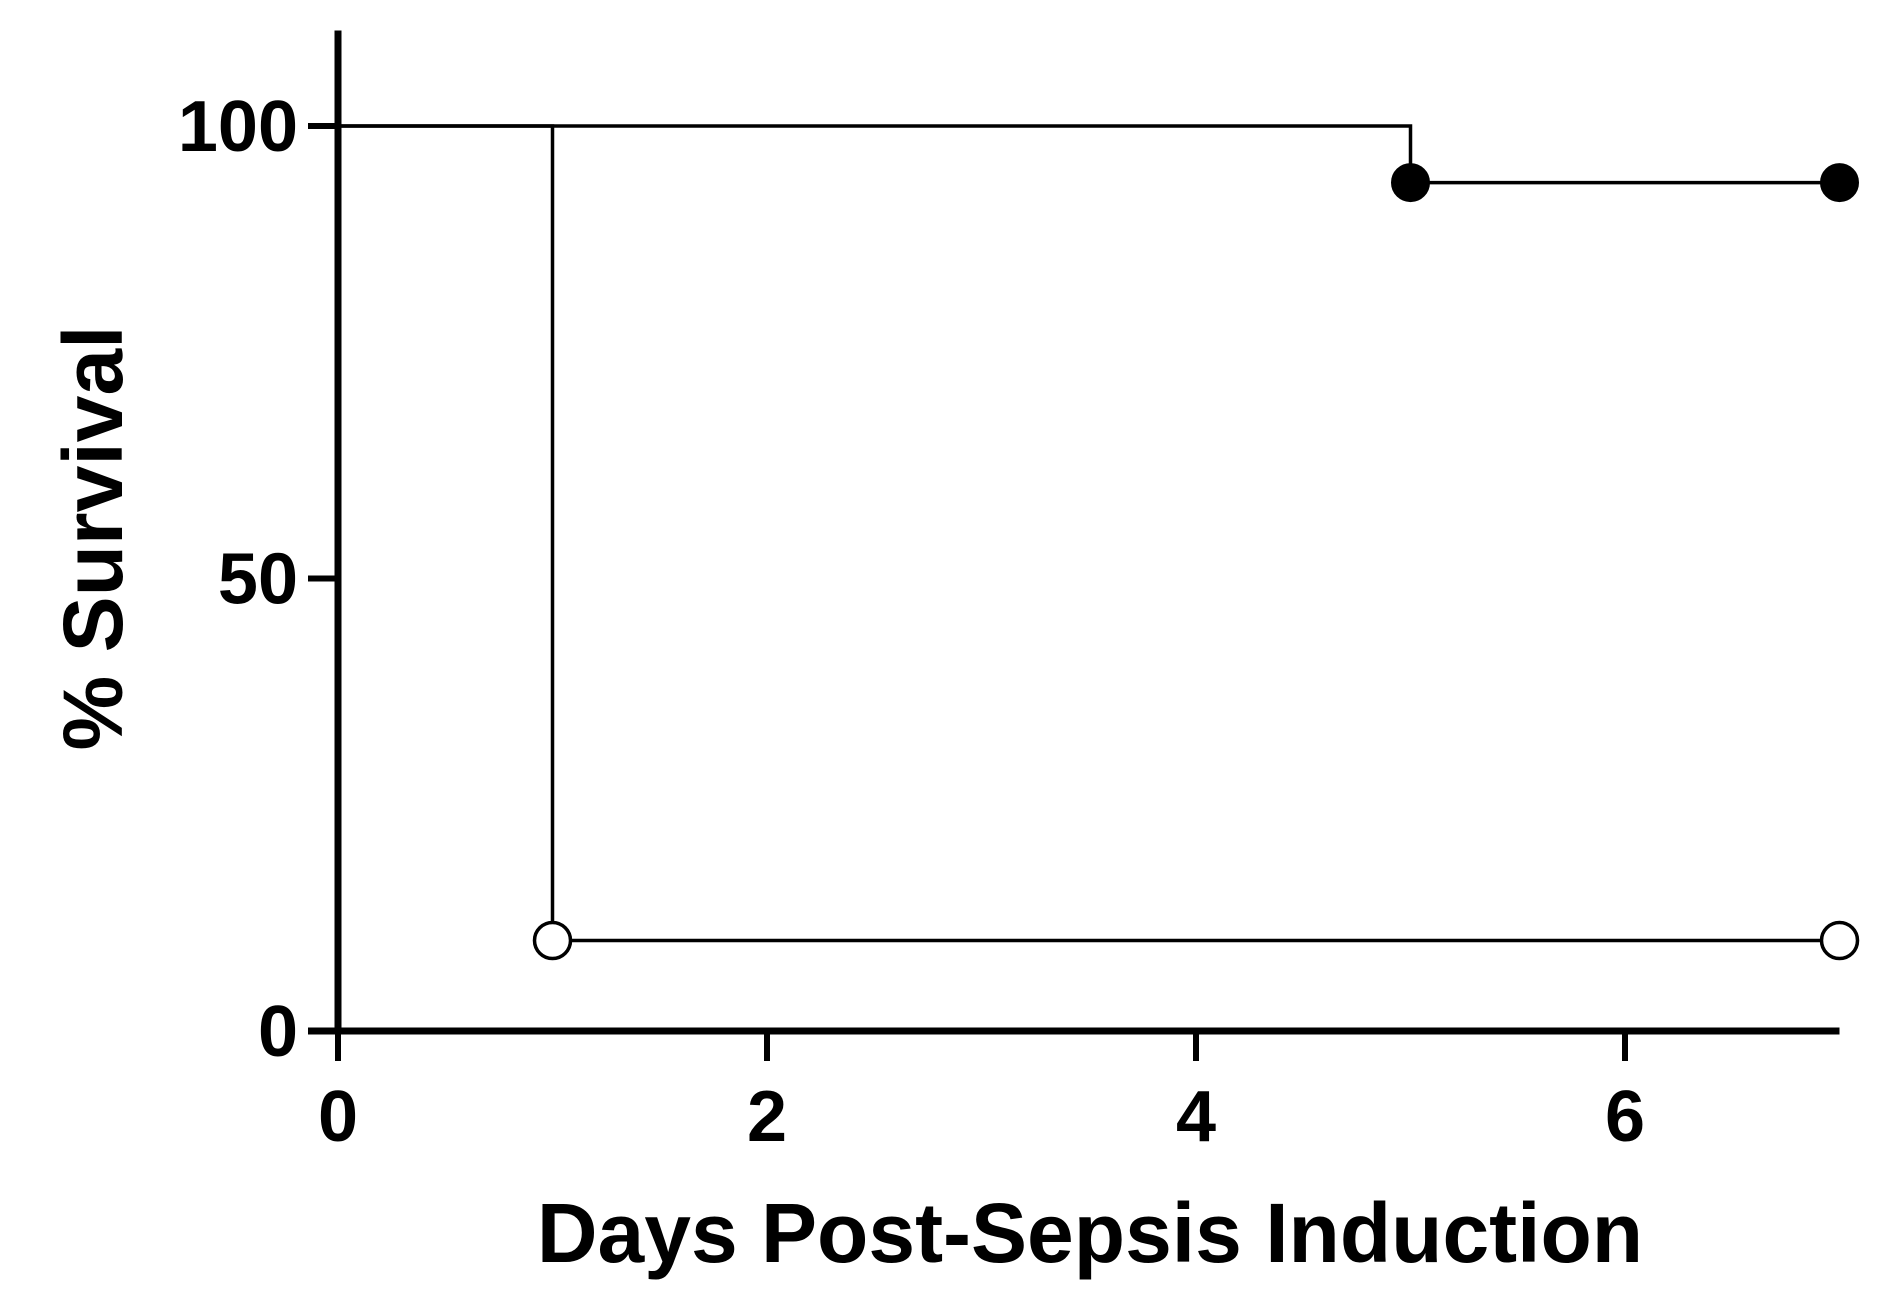 This screenshot has height=1316, width=1896. What do you see at coordinates (1089, 154) in the screenshot?
I see `series-1-line` at bounding box center [1089, 154].